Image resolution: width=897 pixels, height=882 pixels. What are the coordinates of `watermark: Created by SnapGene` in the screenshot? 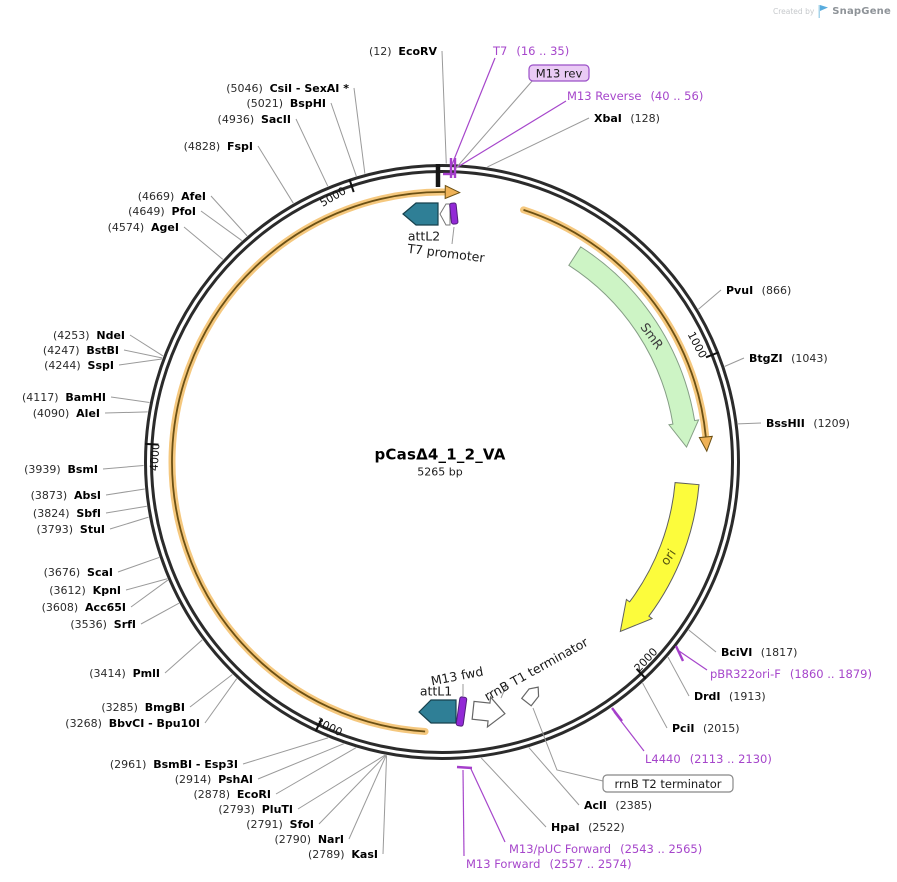 It's located at (832, 11).